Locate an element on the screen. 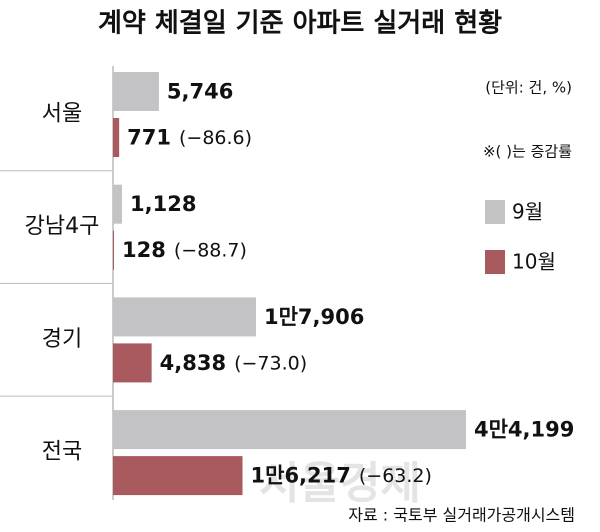 Image resolution: width=600 pixels, height=532 pixels. value-label: 1,128 is located at coordinates (163, 204).